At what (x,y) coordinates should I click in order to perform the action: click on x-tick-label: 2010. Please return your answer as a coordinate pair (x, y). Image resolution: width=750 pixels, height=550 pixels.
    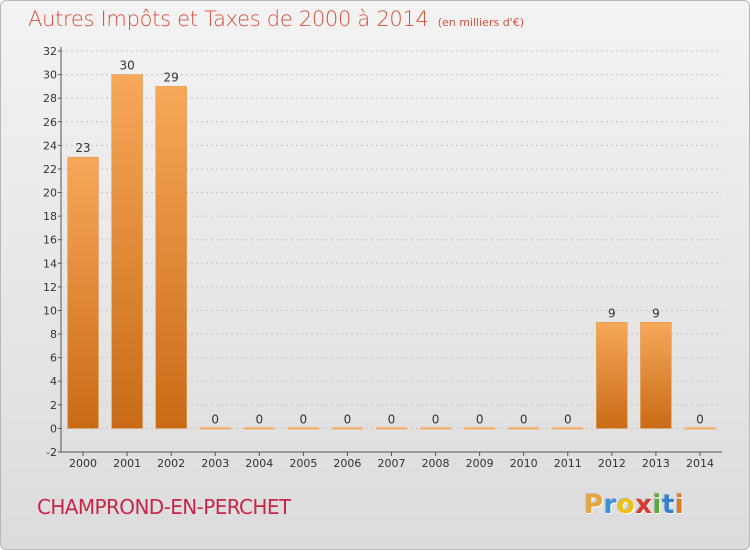
    Looking at the image, I should click on (524, 463).